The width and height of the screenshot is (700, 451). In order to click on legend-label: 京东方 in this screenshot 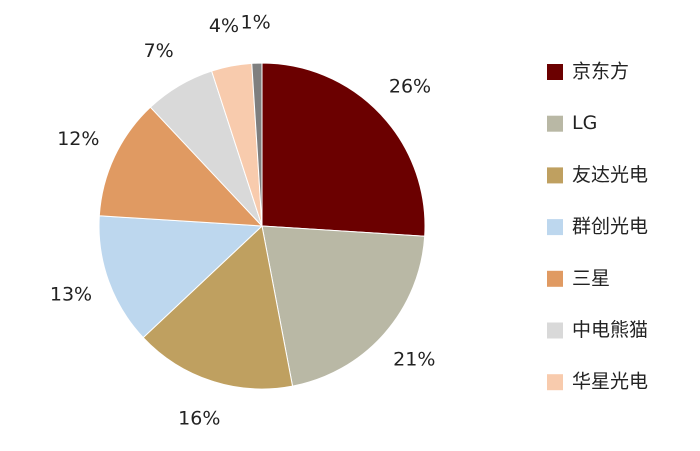, I will do `click(600, 72)`.